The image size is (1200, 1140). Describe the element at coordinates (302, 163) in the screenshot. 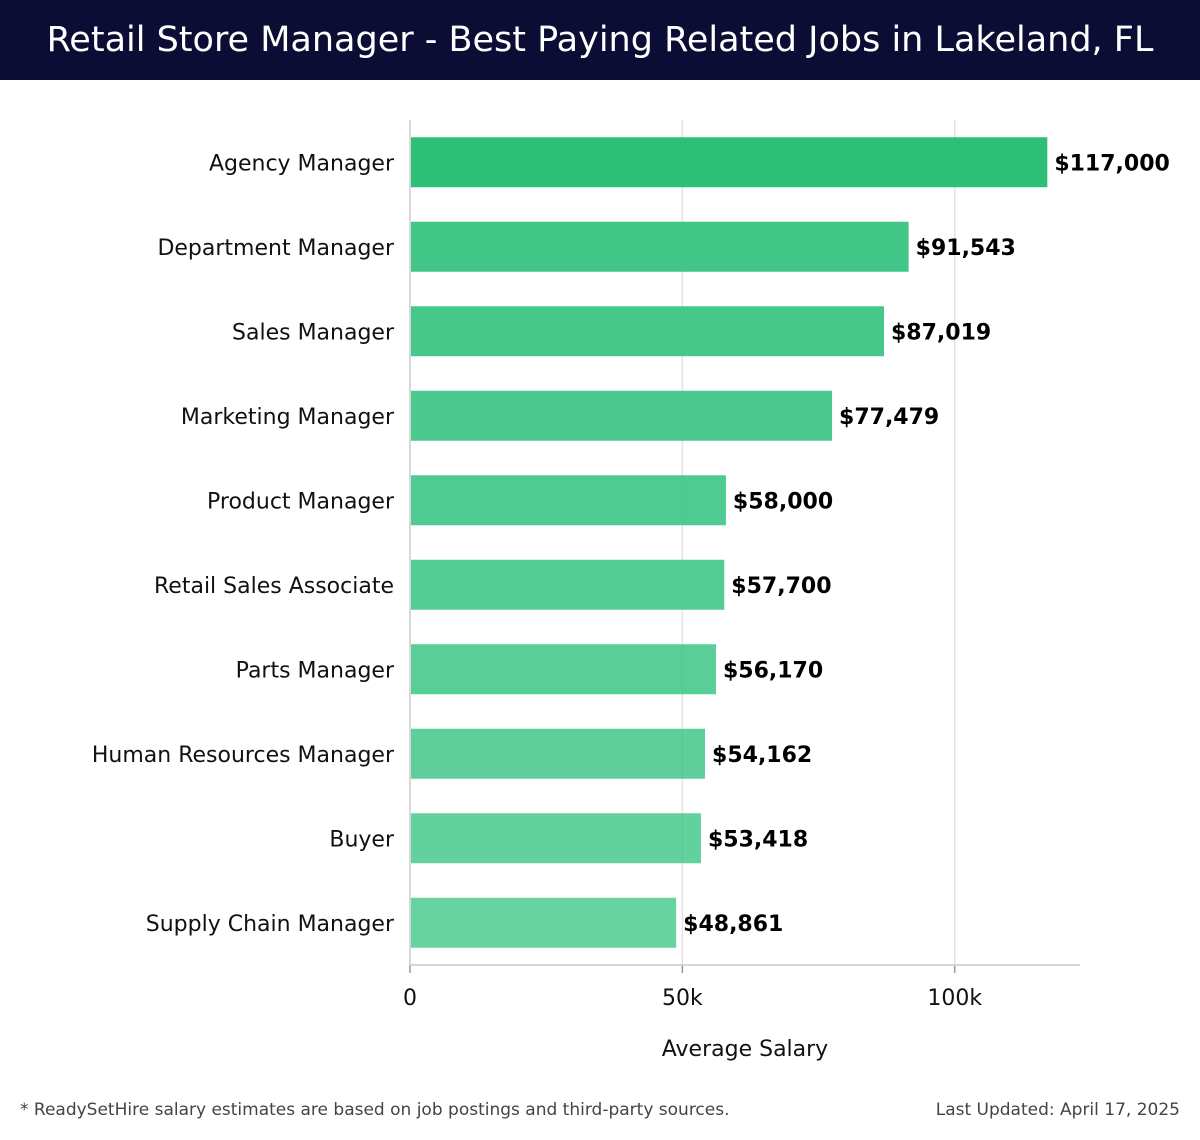

I see `category-label: Agency Manager` at that location.